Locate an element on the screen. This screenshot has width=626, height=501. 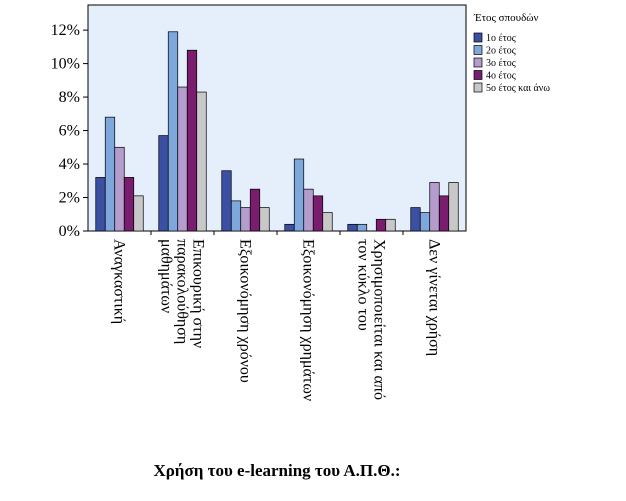
legend-label: 4ο έτος is located at coordinates (501, 76).